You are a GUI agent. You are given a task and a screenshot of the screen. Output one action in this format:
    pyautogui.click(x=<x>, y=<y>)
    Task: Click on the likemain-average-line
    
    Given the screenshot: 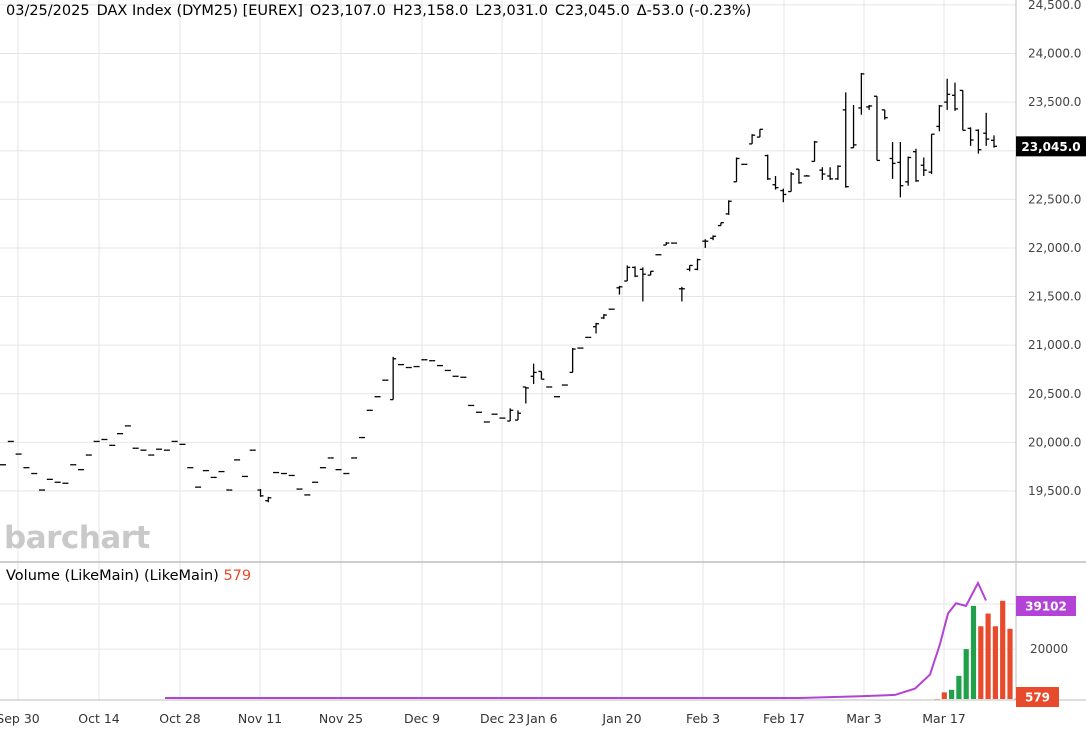 What is the action you would take?
    pyautogui.click(x=576, y=639)
    